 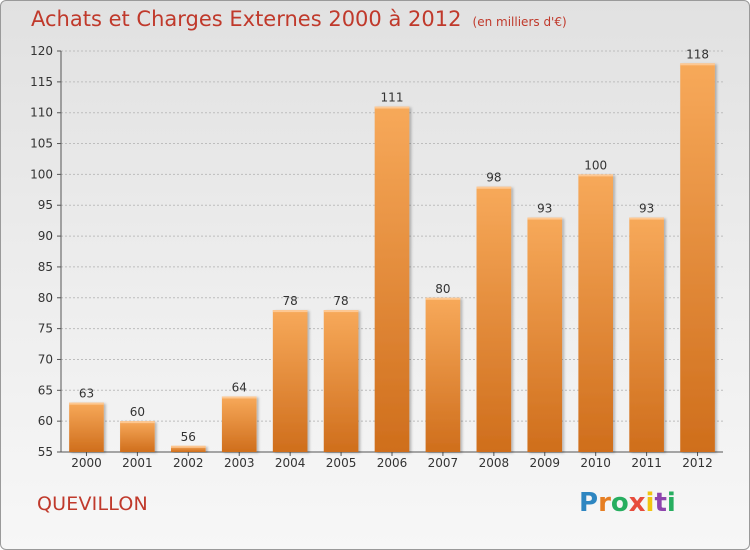 I want to click on y-tick-label: 85, so click(x=45, y=267).